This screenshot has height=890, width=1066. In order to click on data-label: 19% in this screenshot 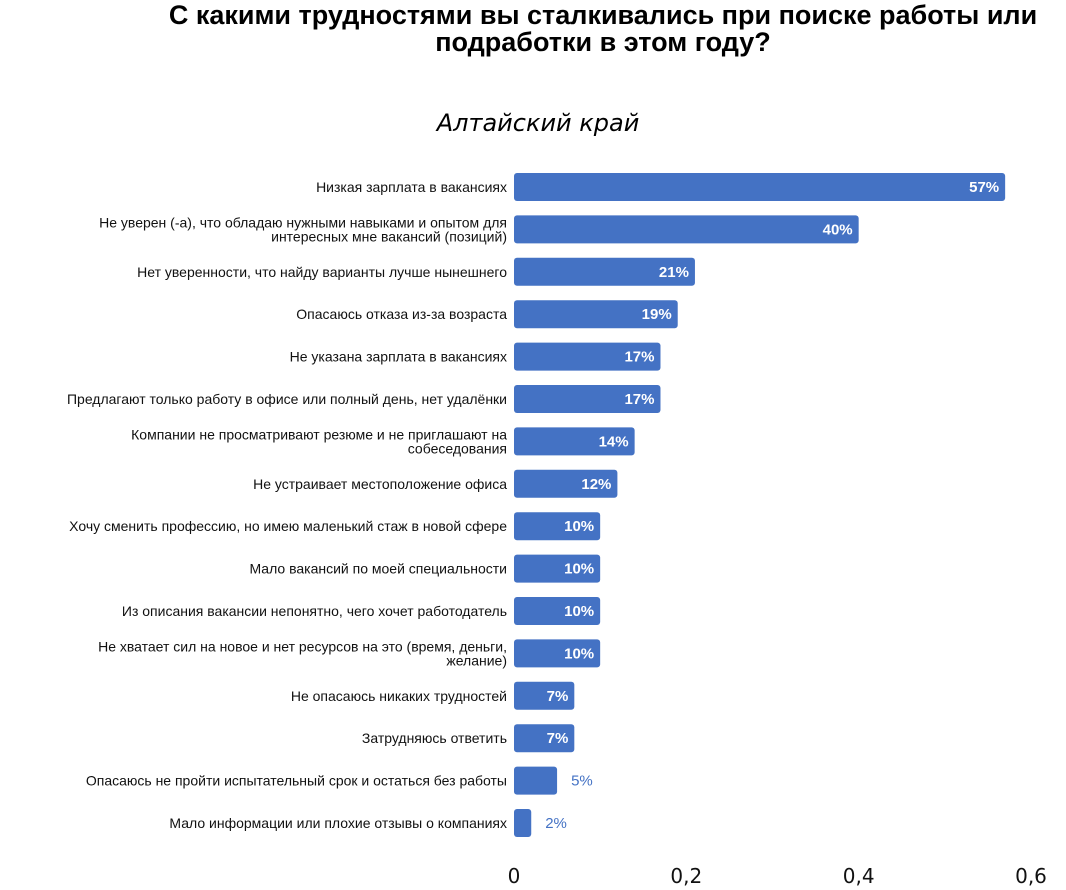, I will do `click(657, 314)`.